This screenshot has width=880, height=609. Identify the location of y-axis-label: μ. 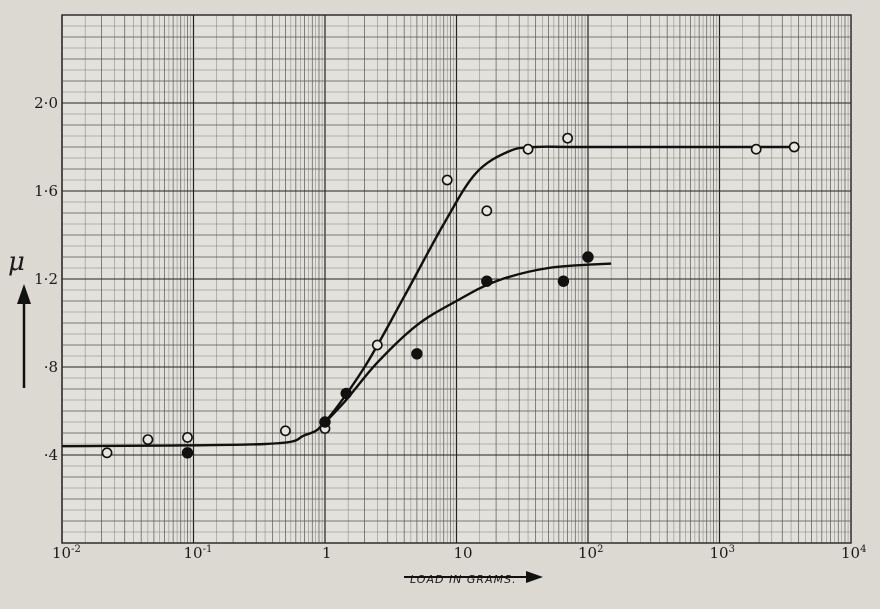
(16, 262).